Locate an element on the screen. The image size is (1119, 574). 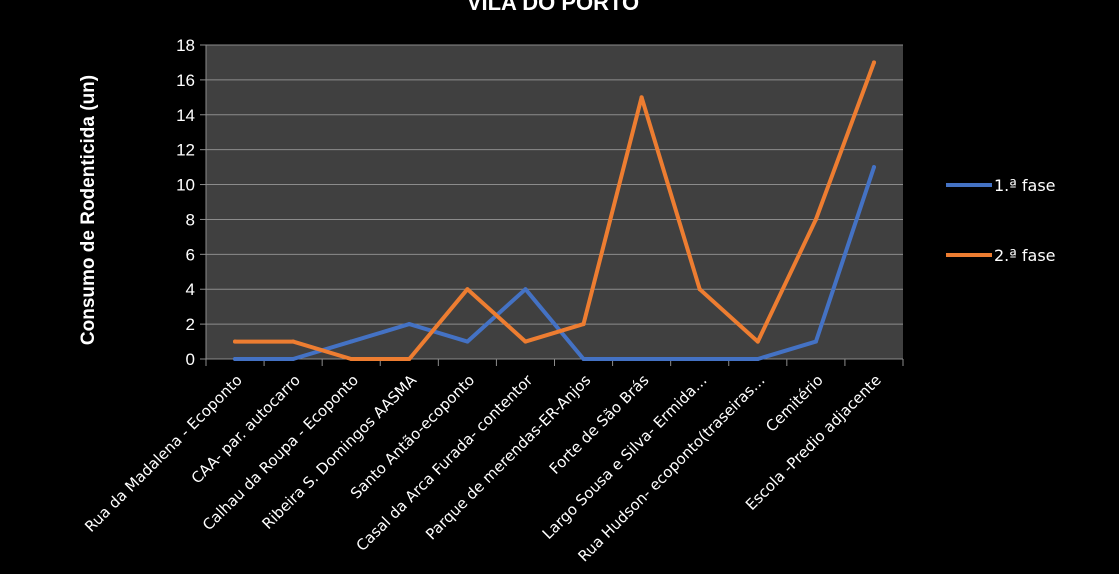
y-tick-label: 8 is located at coordinates (190, 219).